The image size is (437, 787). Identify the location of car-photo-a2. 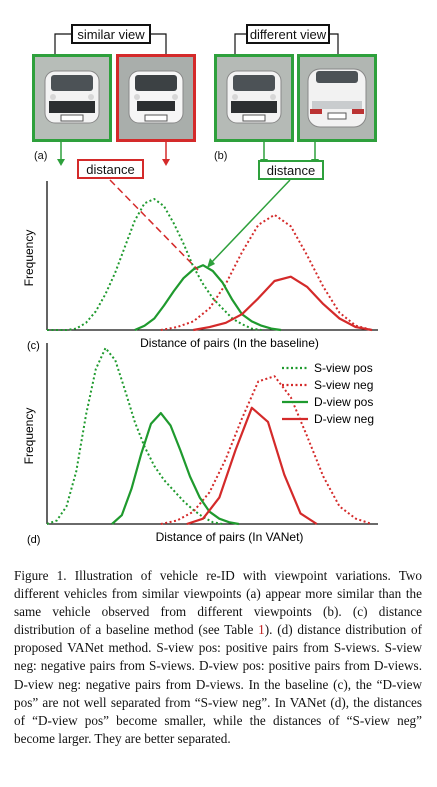
(156, 98).